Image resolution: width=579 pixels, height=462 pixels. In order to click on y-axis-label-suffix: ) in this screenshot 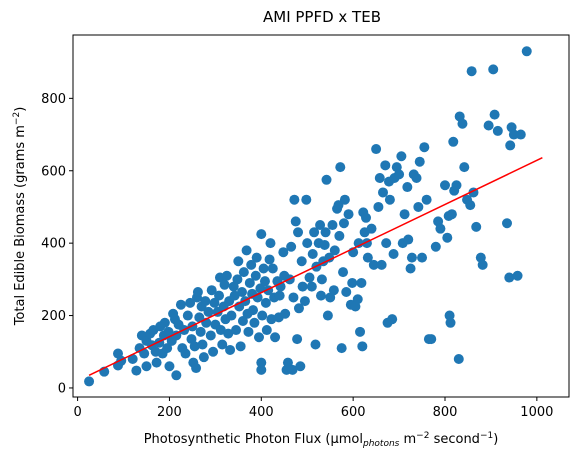, I will do `click(20, 109)`.